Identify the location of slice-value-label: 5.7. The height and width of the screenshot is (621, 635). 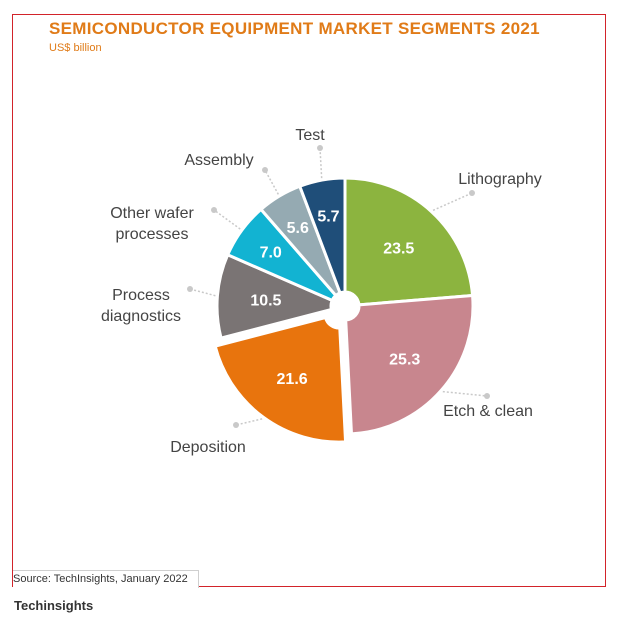
(328, 216).